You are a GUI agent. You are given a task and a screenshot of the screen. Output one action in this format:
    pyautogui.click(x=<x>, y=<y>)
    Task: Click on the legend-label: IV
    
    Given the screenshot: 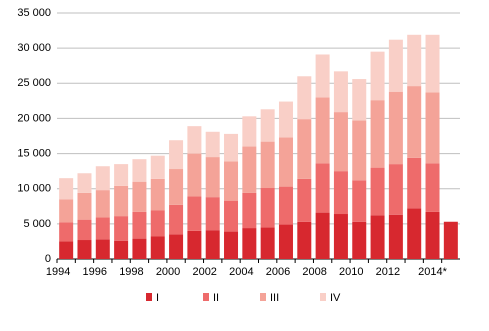 What is the action you would take?
    pyautogui.click(x=335, y=298)
    